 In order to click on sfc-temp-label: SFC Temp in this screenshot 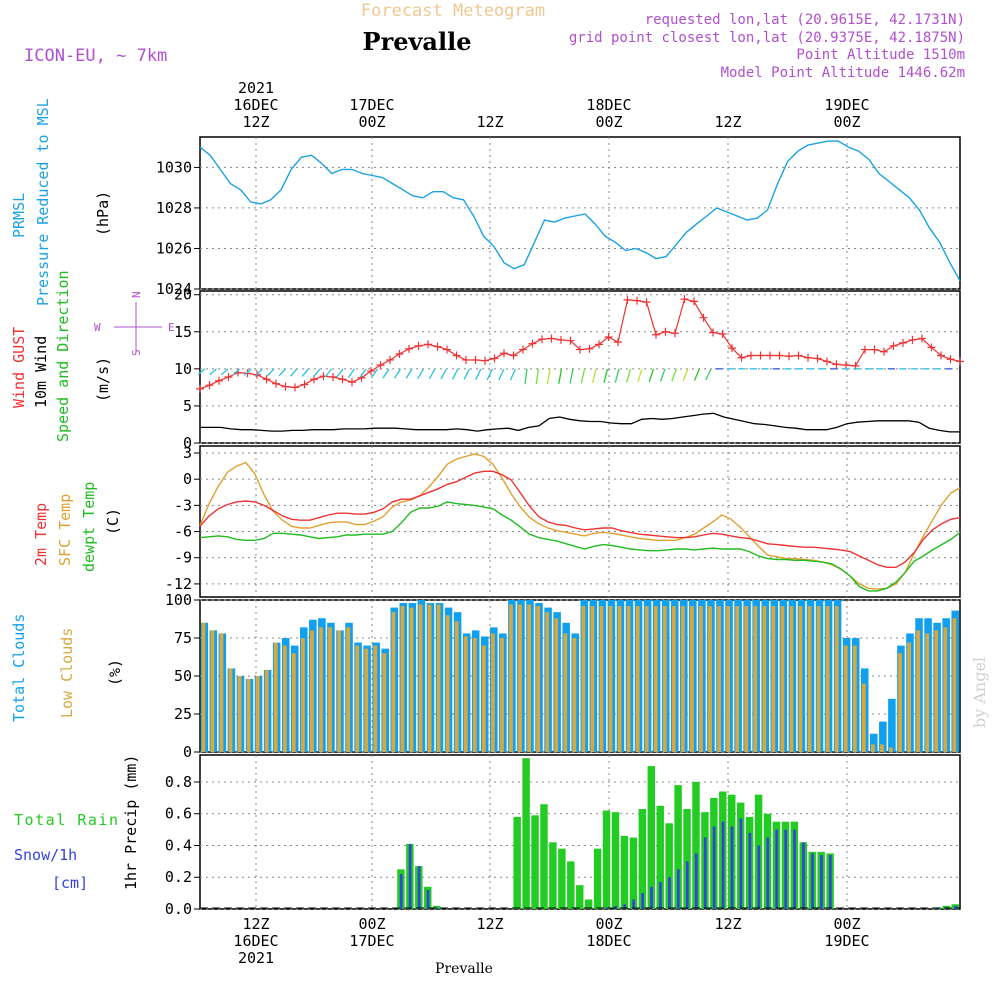, I will do `click(65, 530)`.